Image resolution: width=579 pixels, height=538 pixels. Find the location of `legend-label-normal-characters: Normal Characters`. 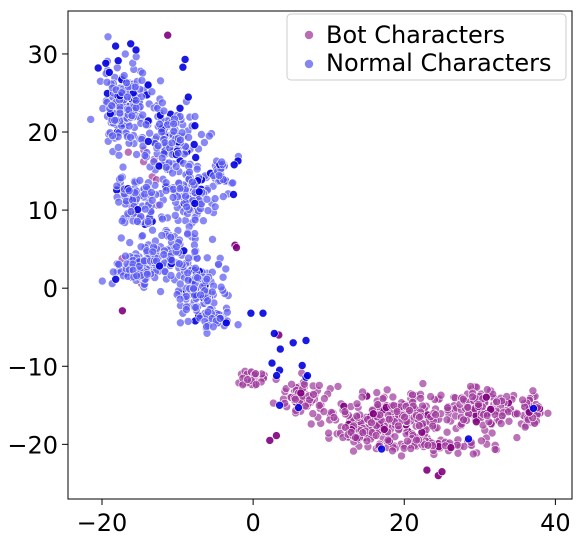

legend-label-normal-characters: Normal Characters is located at coordinates (438, 63).